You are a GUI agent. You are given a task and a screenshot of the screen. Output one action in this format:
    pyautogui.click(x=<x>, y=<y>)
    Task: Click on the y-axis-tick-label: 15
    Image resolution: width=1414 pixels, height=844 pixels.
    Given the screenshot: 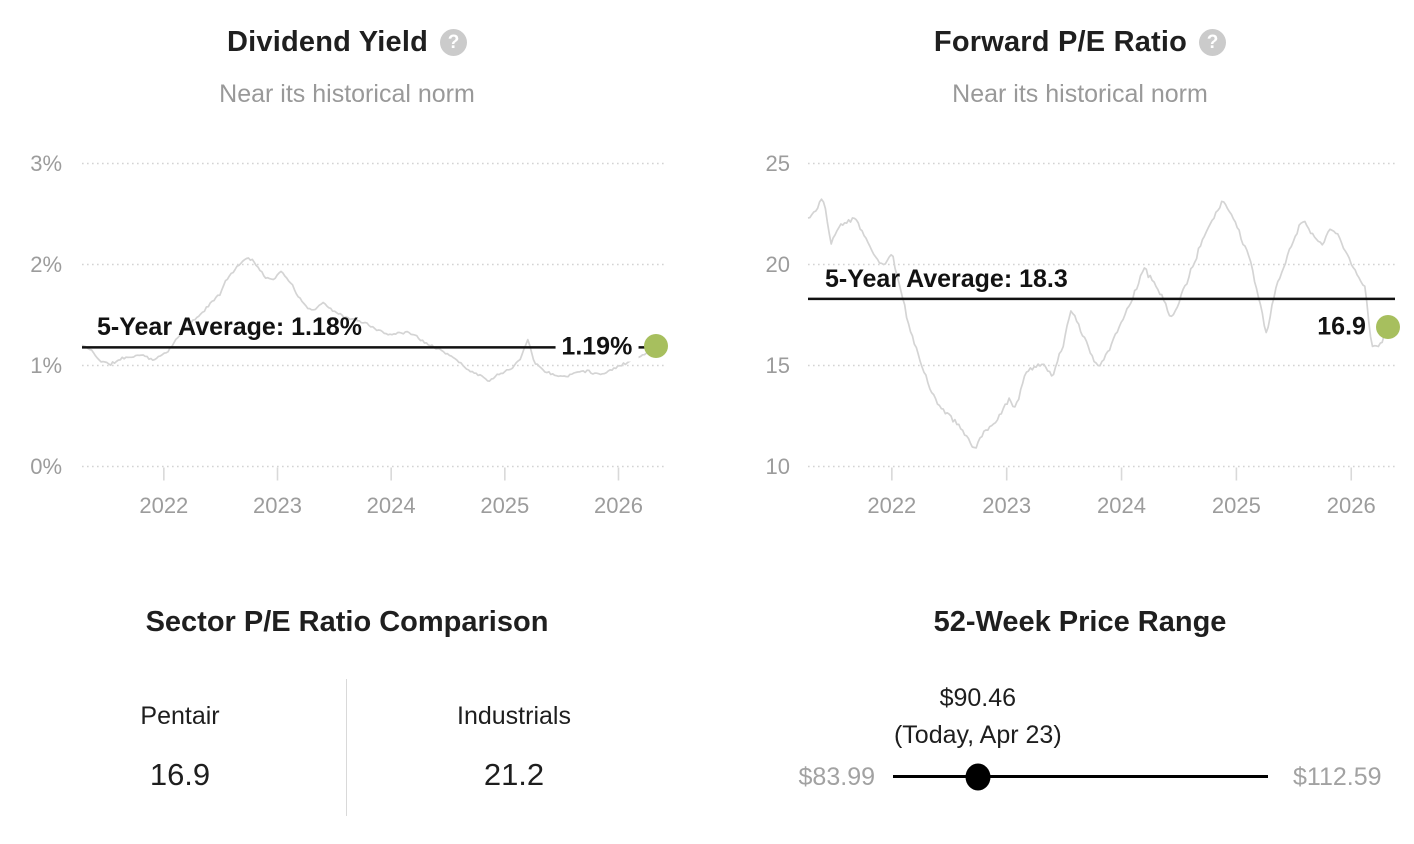 What is the action you would take?
    pyautogui.click(x=777, y=365)
    